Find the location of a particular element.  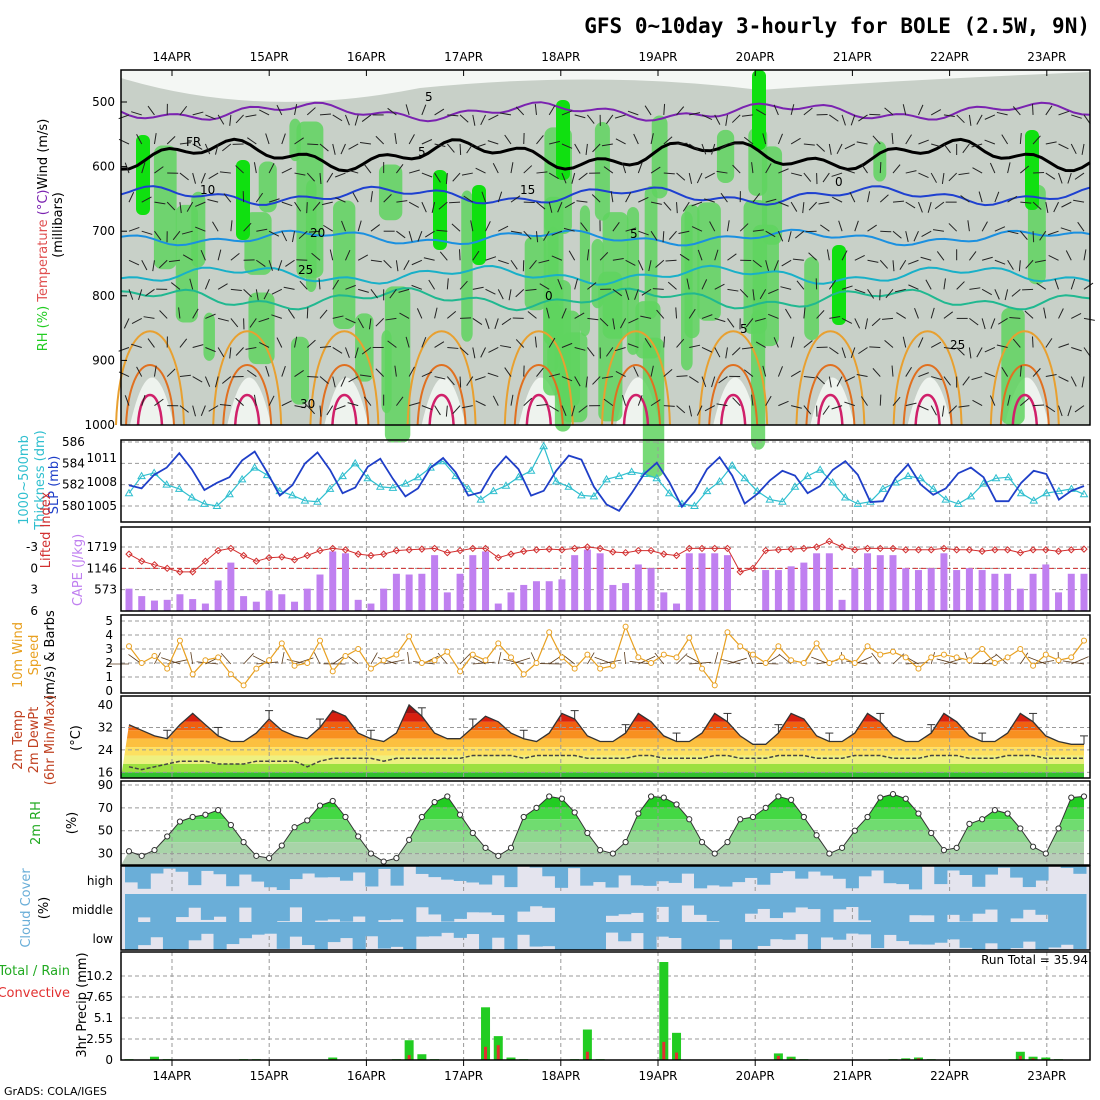

cloud-level-label: high is located at coordinates (100, 881).